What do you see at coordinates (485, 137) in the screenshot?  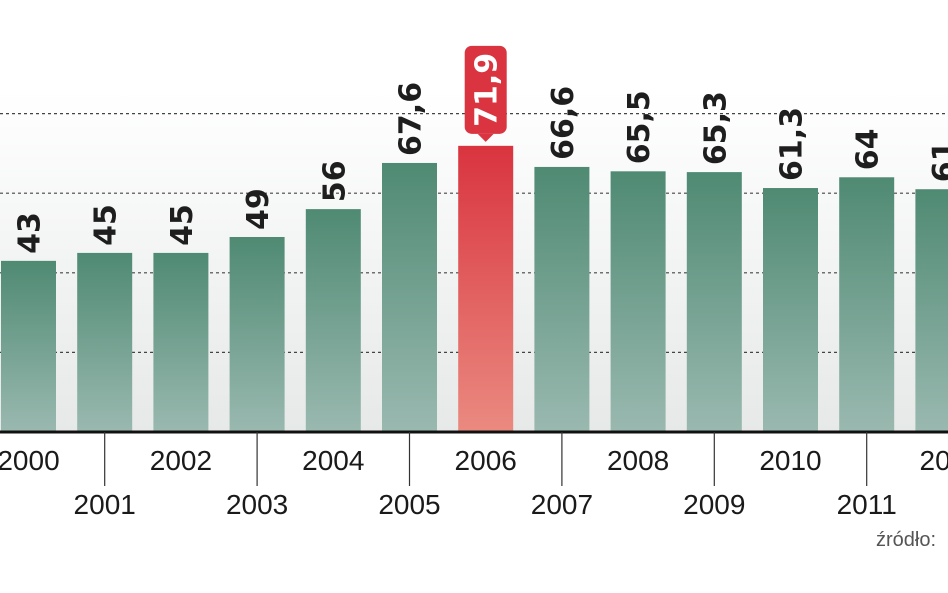 I see `highlight-label-pointer` at bounding box center [485, 137].